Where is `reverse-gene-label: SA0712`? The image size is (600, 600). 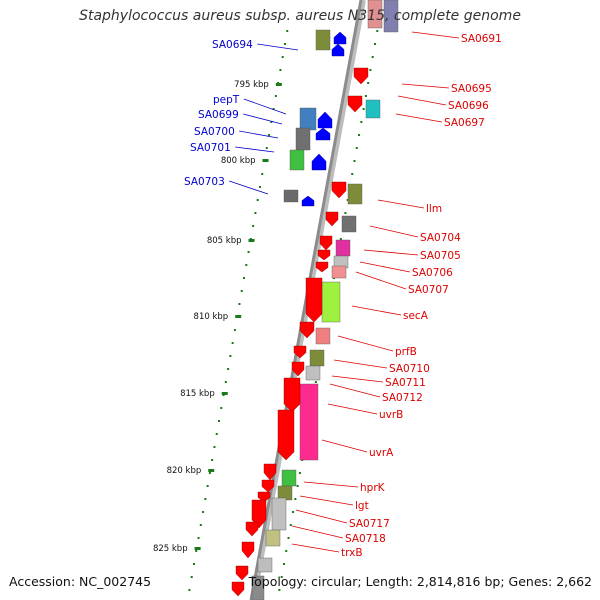 reverse-gene-label: SA0712 is located at coordinates (402, 398).